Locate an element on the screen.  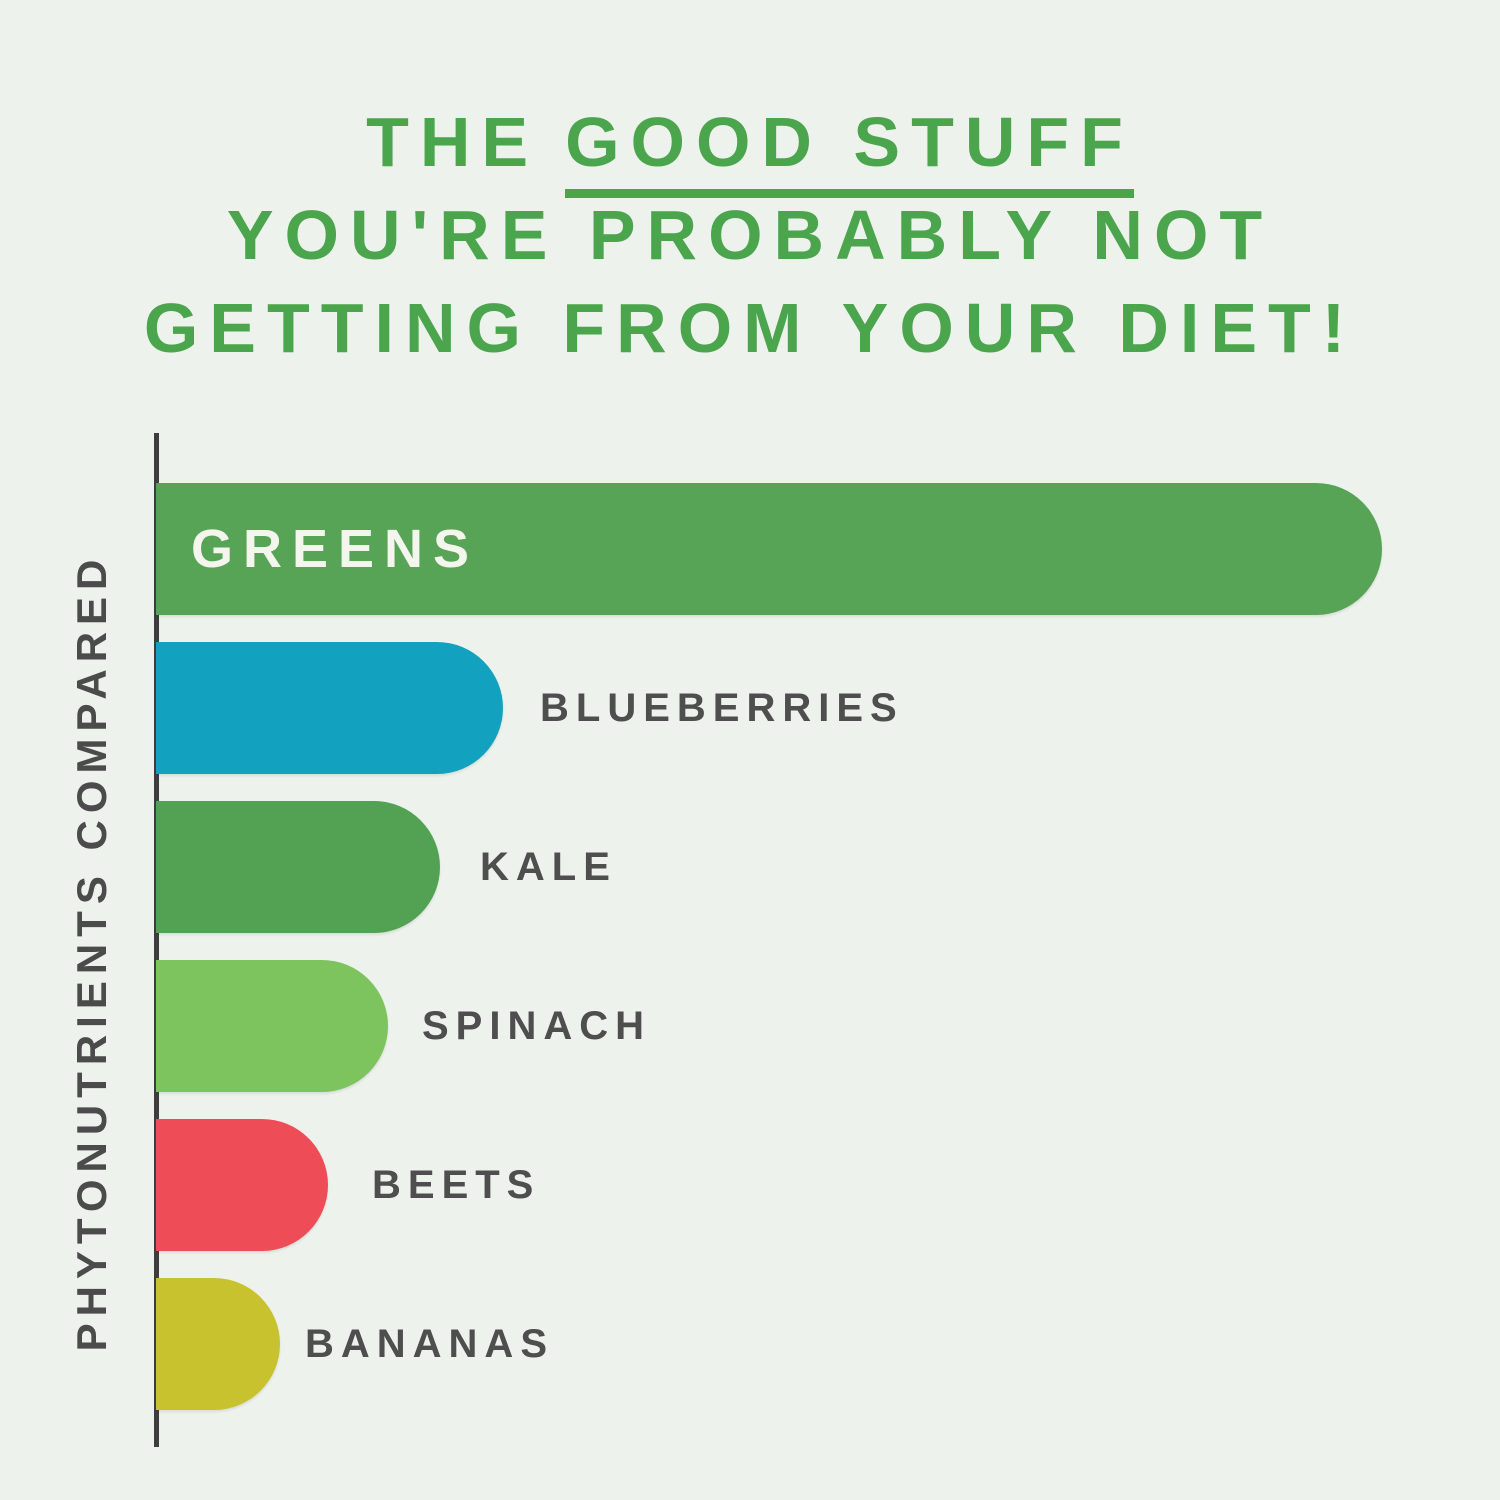
bar-bananas is located at coordinates (218, 1344).